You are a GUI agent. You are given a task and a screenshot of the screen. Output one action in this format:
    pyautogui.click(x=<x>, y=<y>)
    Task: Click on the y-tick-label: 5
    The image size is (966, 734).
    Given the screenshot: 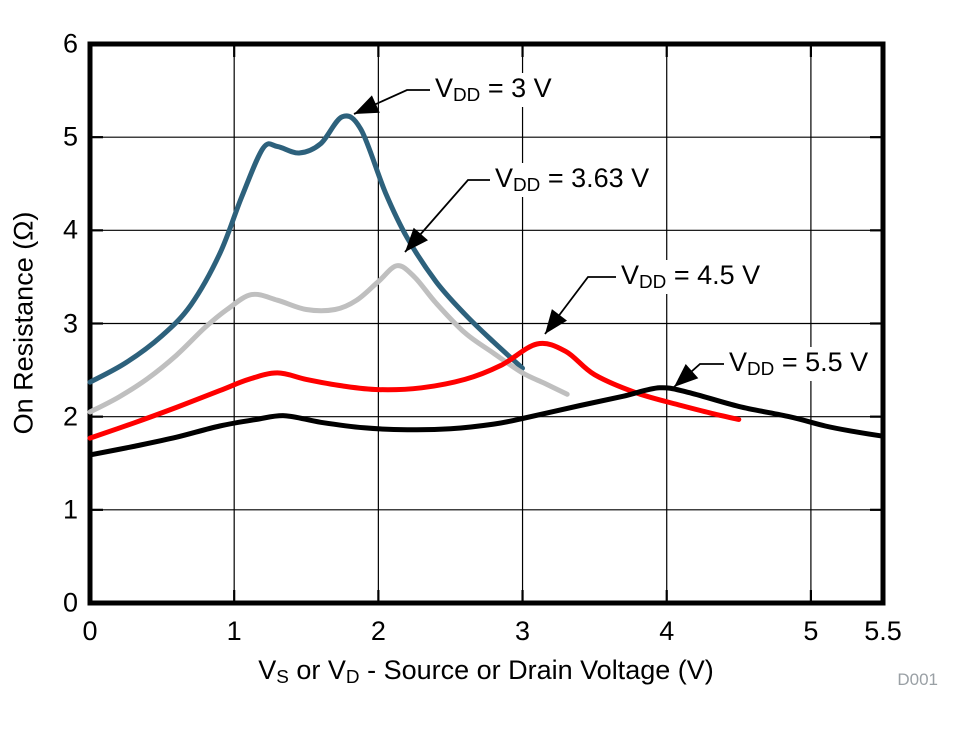 What is the action you would take?
    pyautogui.click(x=70, y=136)
    